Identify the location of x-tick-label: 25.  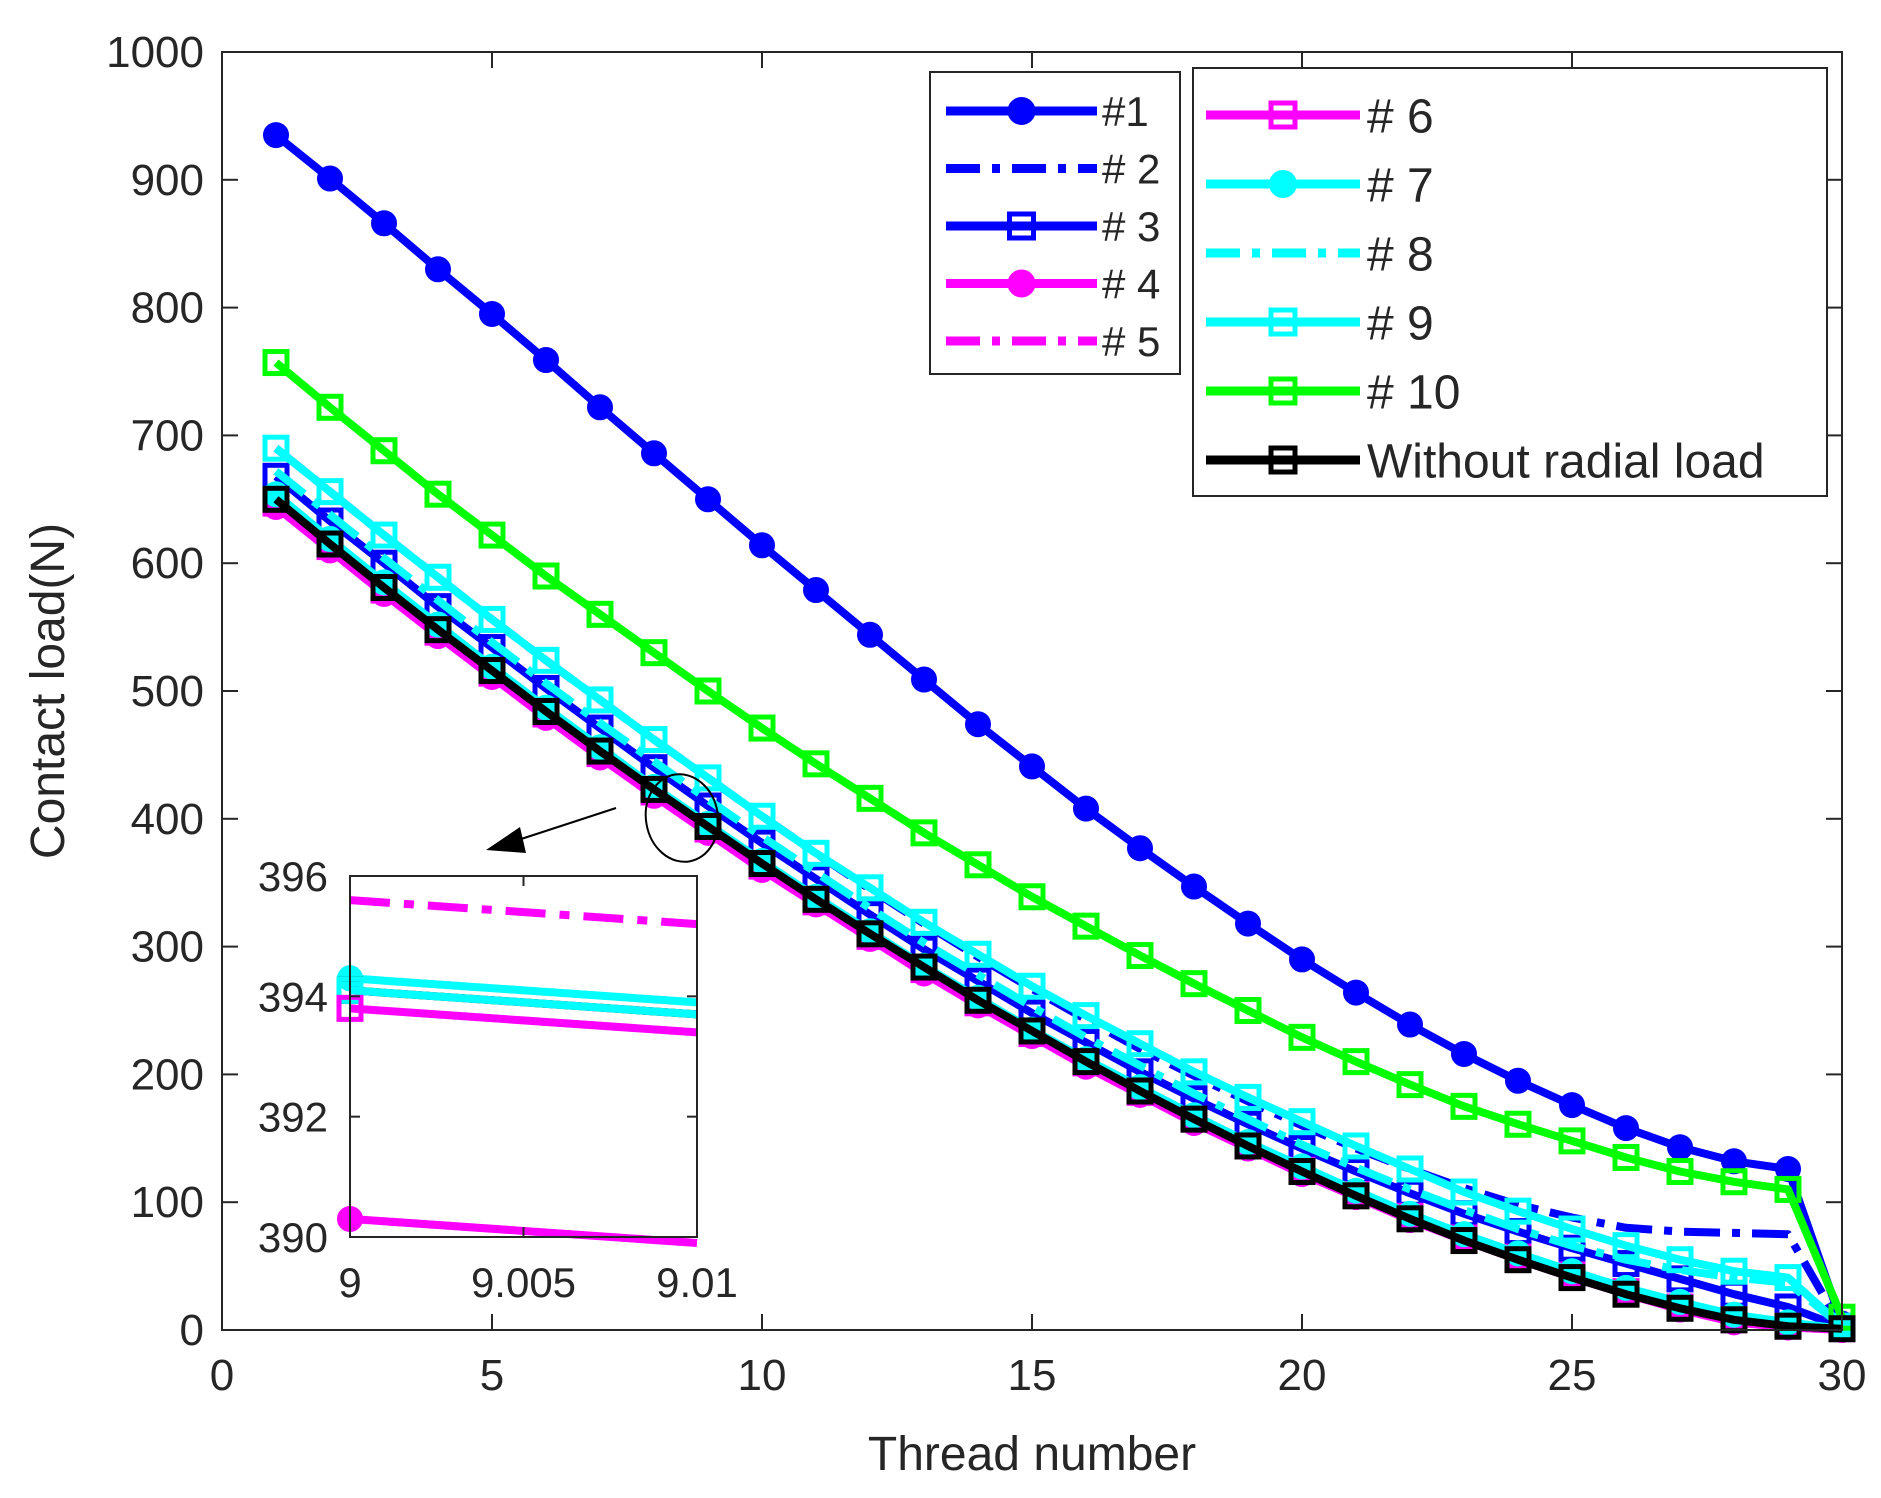
(1572, 1375).